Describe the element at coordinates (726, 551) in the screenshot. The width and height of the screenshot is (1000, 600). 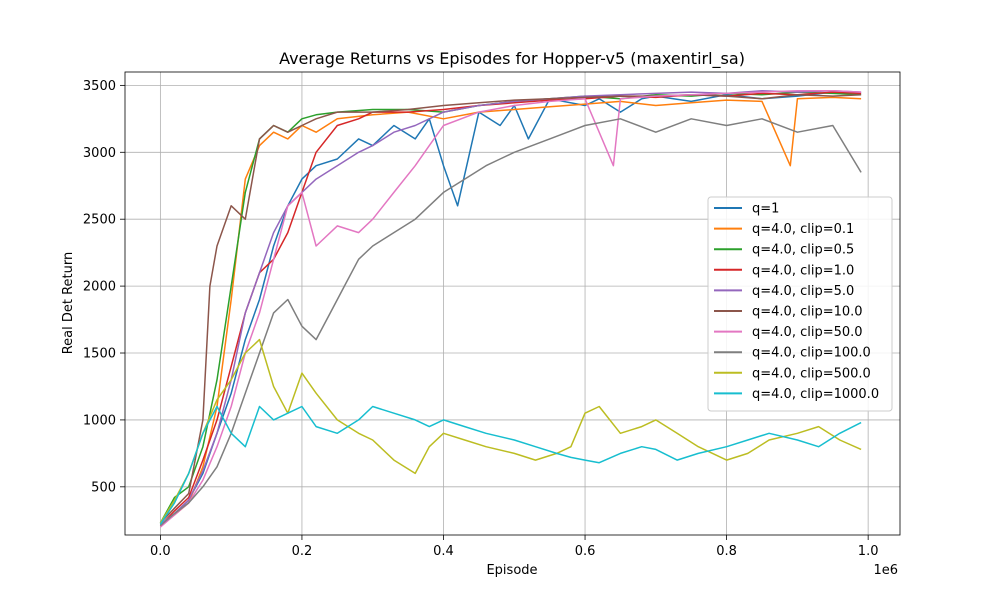
I see `x-tick-label: 0.8` at that location.